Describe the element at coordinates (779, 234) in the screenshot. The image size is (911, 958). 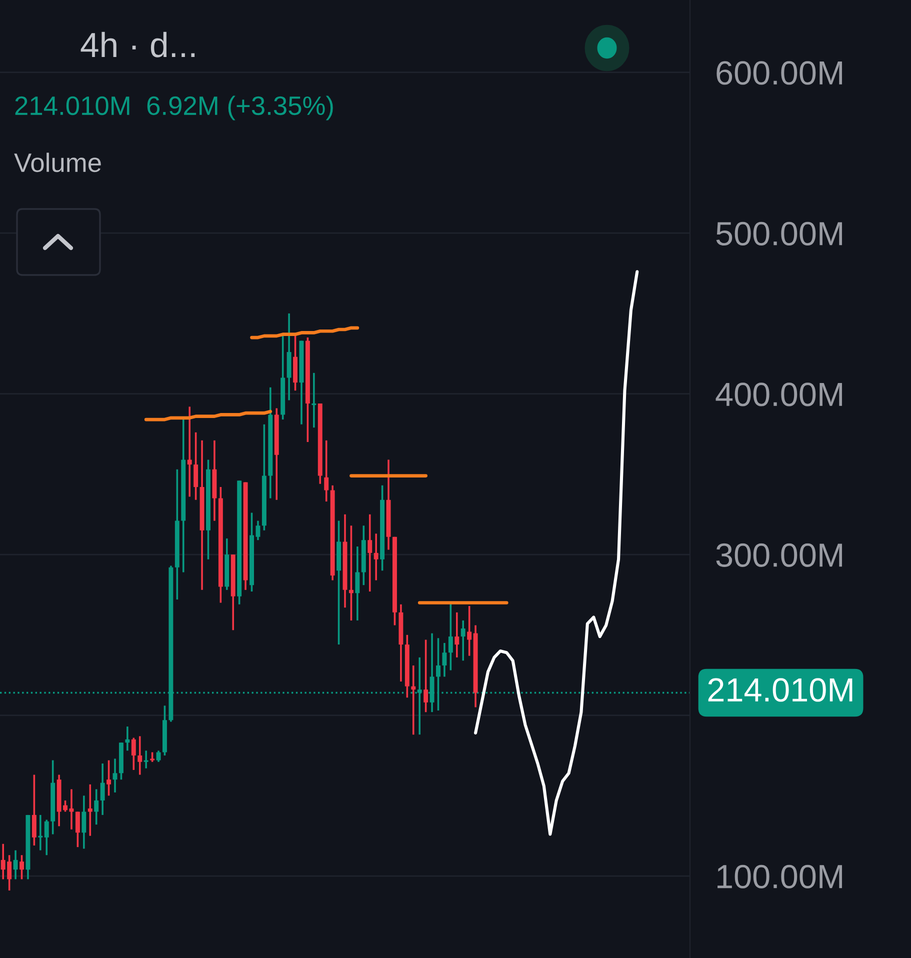
I see `y-tick-label: 500.00M` at that location.